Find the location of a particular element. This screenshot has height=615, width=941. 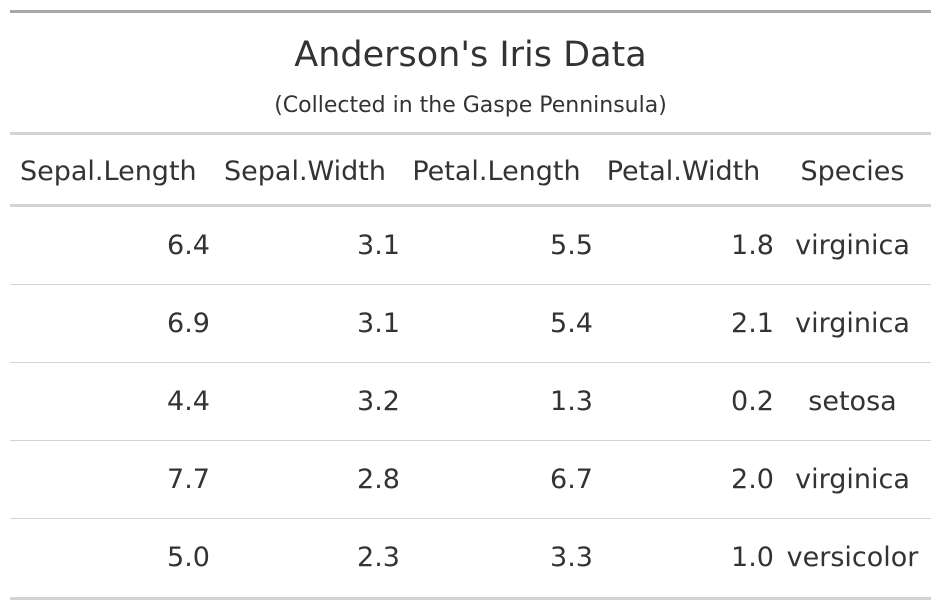

cell-sepal-width: 2.3 is located at coordinates (378, 557).